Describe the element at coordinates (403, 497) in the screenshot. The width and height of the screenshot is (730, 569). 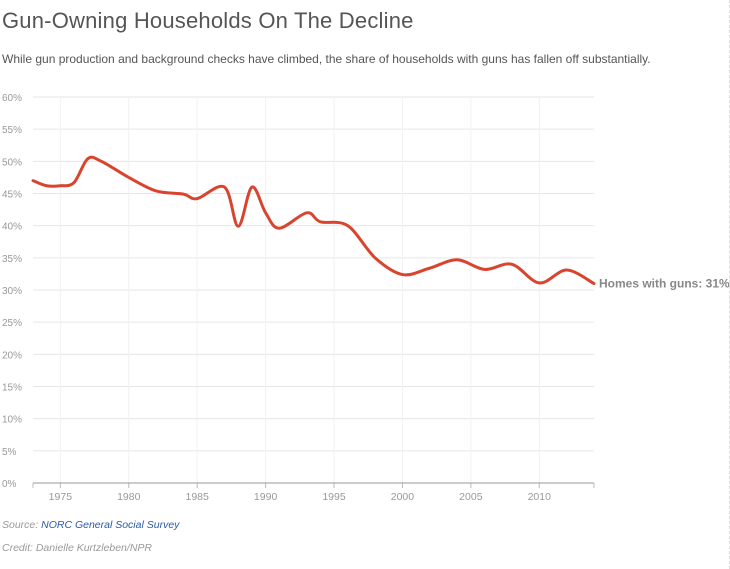
I see `x-tick-label: 2000` at that location.